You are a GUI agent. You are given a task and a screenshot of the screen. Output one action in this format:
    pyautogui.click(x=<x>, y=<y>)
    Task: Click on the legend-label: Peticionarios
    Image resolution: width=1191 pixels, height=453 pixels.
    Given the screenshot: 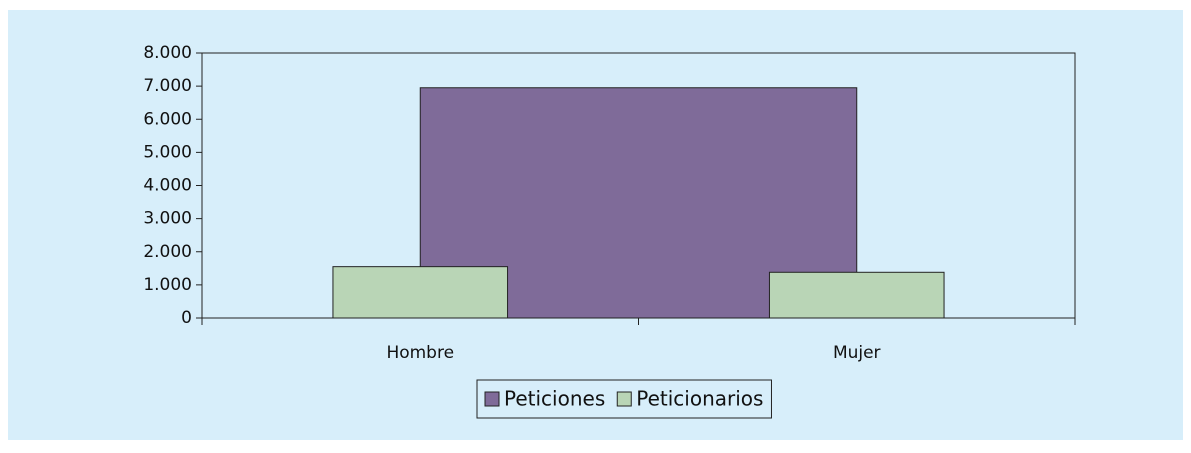 What is the action you would take?
    pyautogui.click(x=699, y=399)
    